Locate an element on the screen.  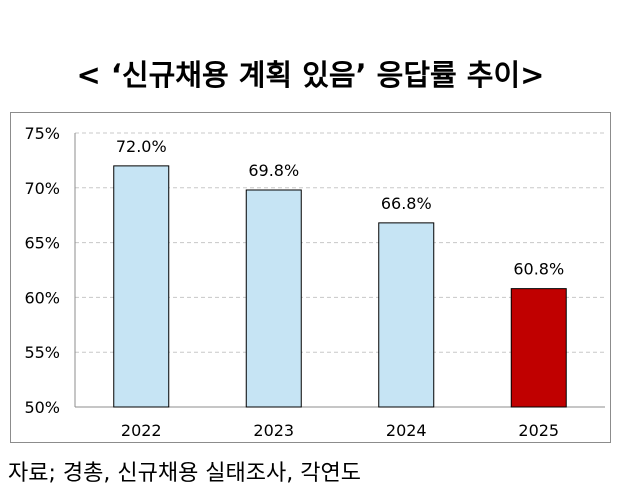
y-tick-label: 65% is located at coordinates (42, 243).